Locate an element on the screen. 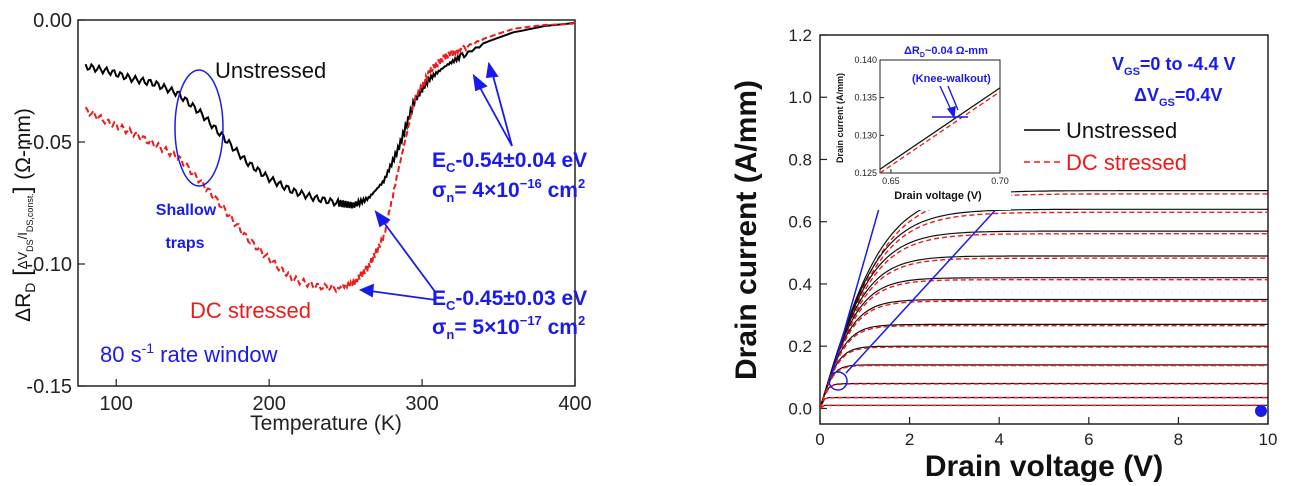 The height and width of the screenshot is (486, 1293). zoom-connector-left is located at coordinates (856, 289).